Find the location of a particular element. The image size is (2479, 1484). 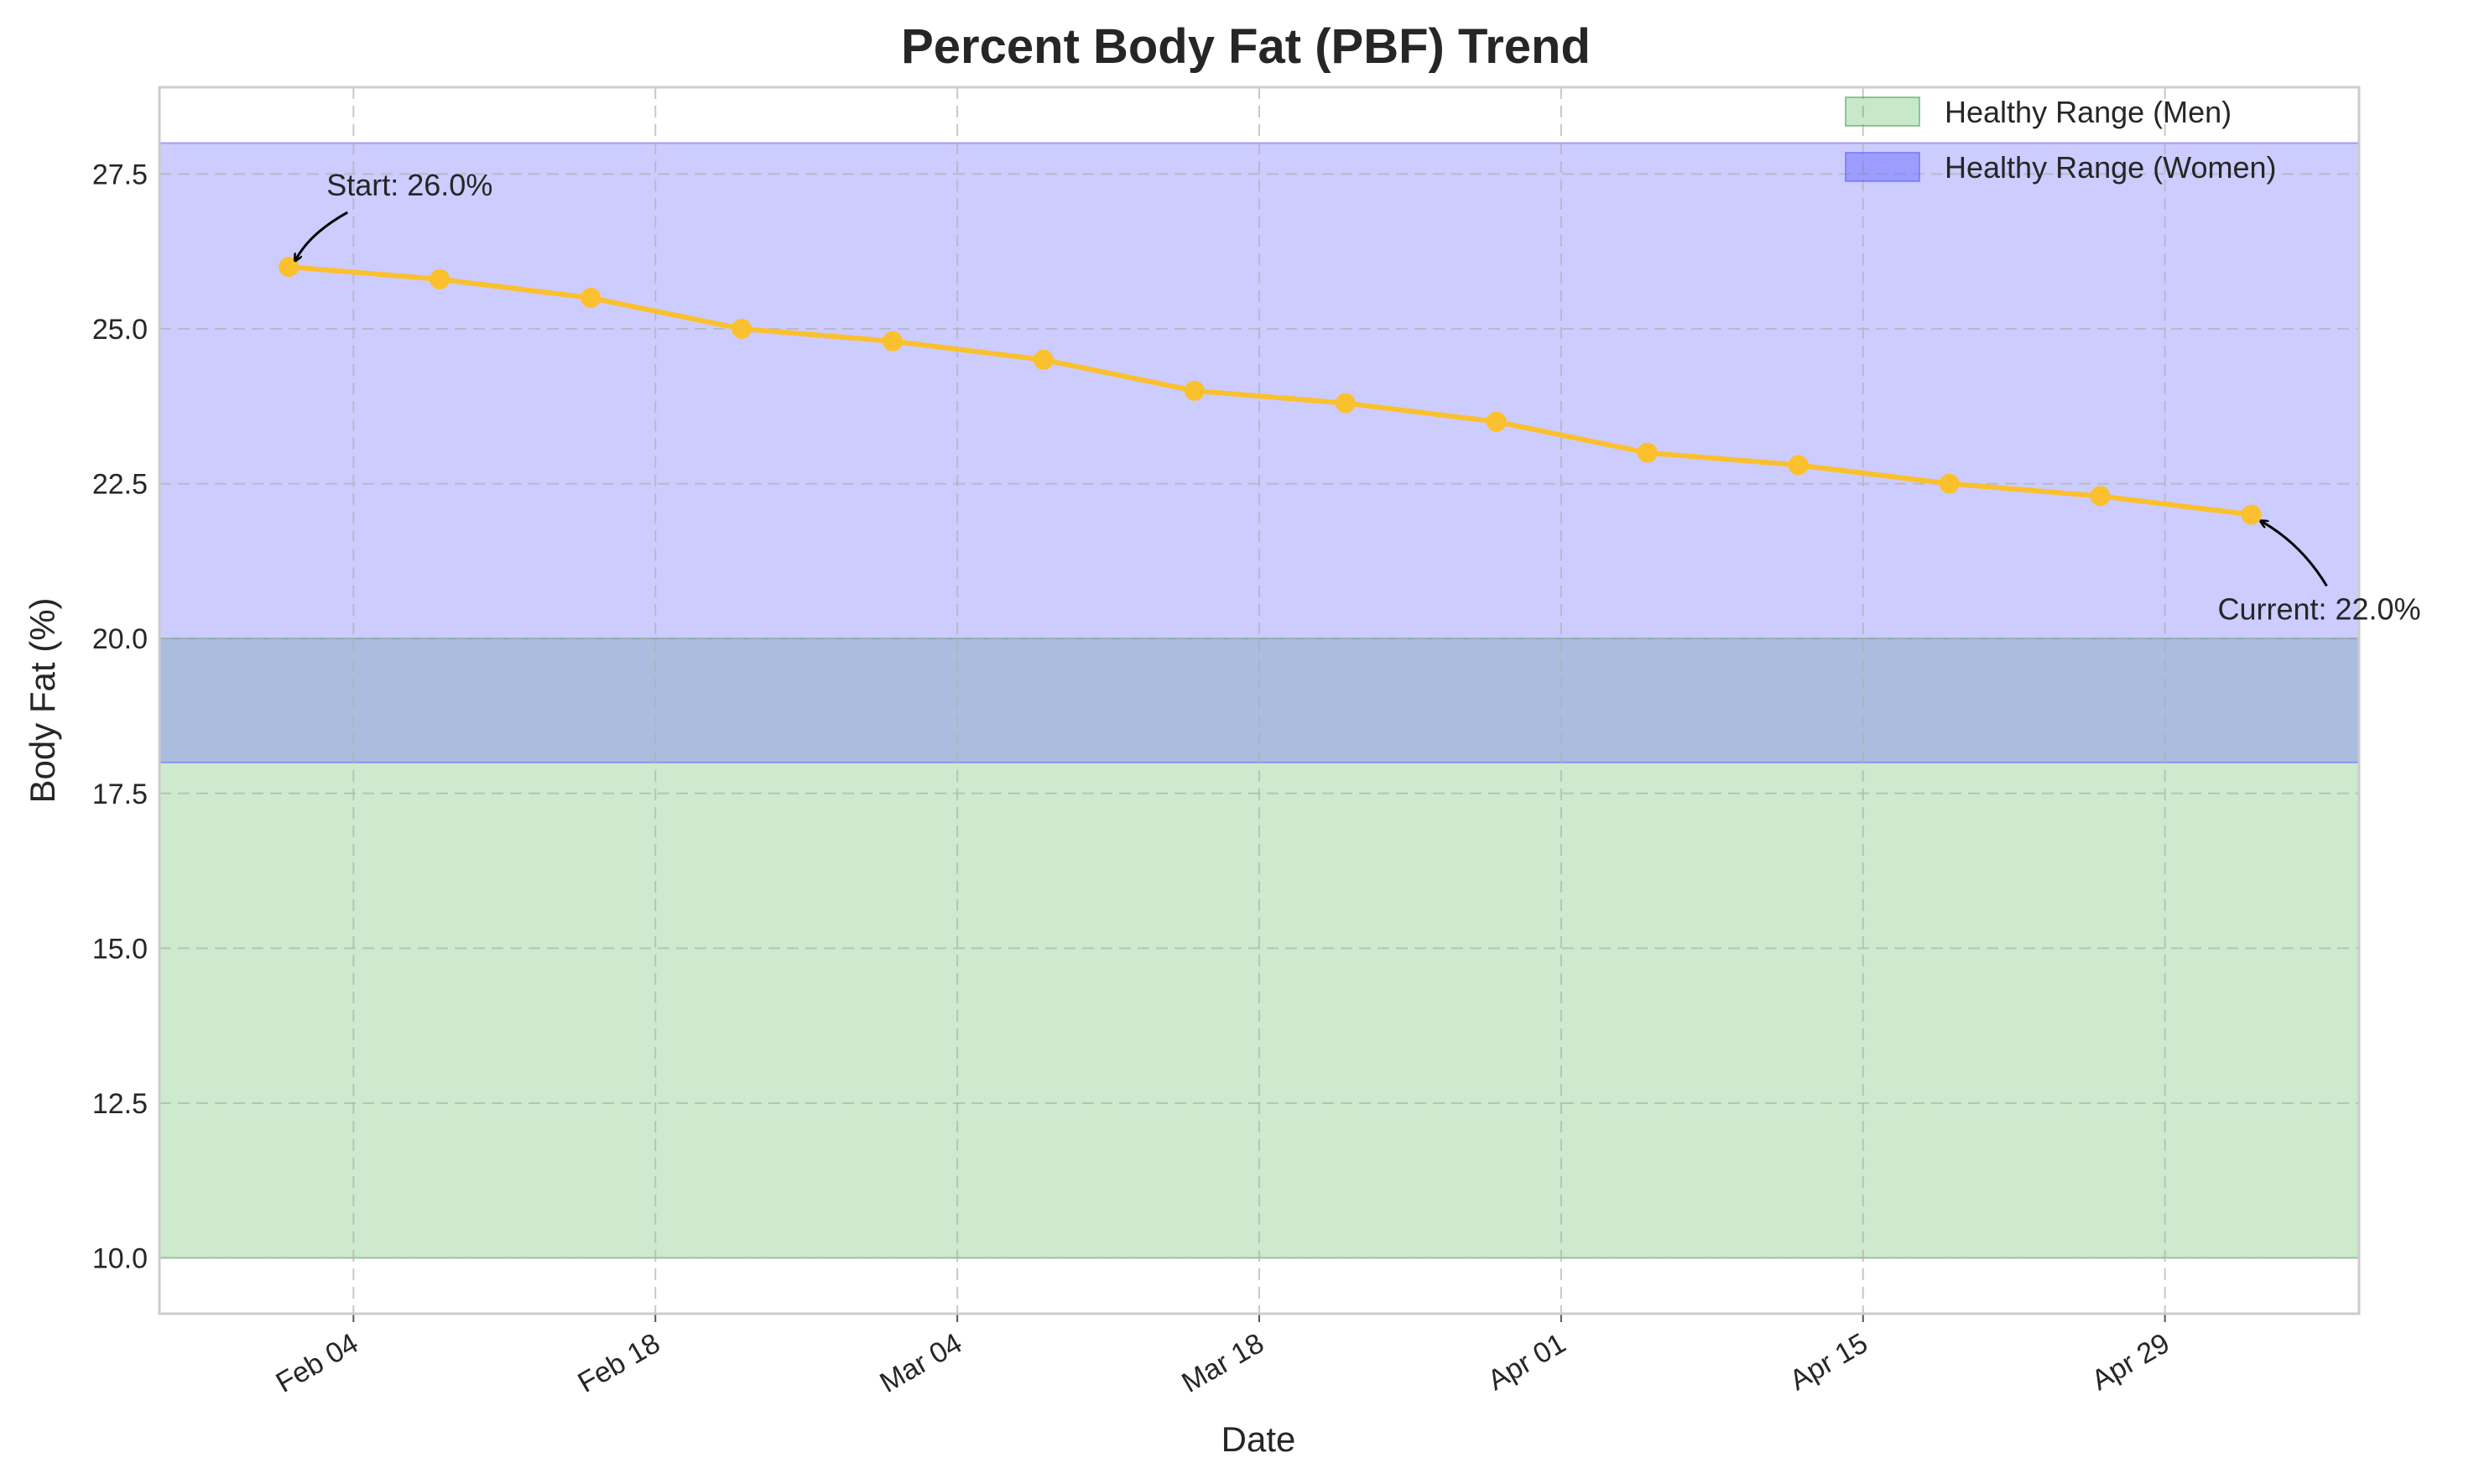

legend-swatch-women is located at coordinates (1882, 167).